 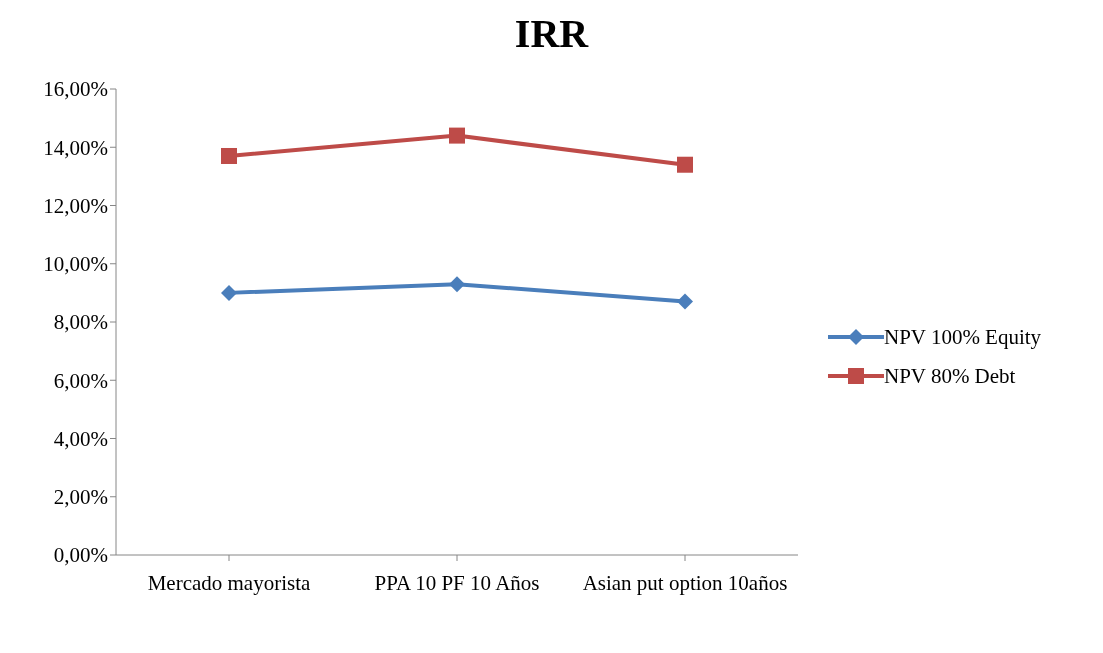 I want to click on y-tick-label: 6,00%, so click(x=80, y=380).